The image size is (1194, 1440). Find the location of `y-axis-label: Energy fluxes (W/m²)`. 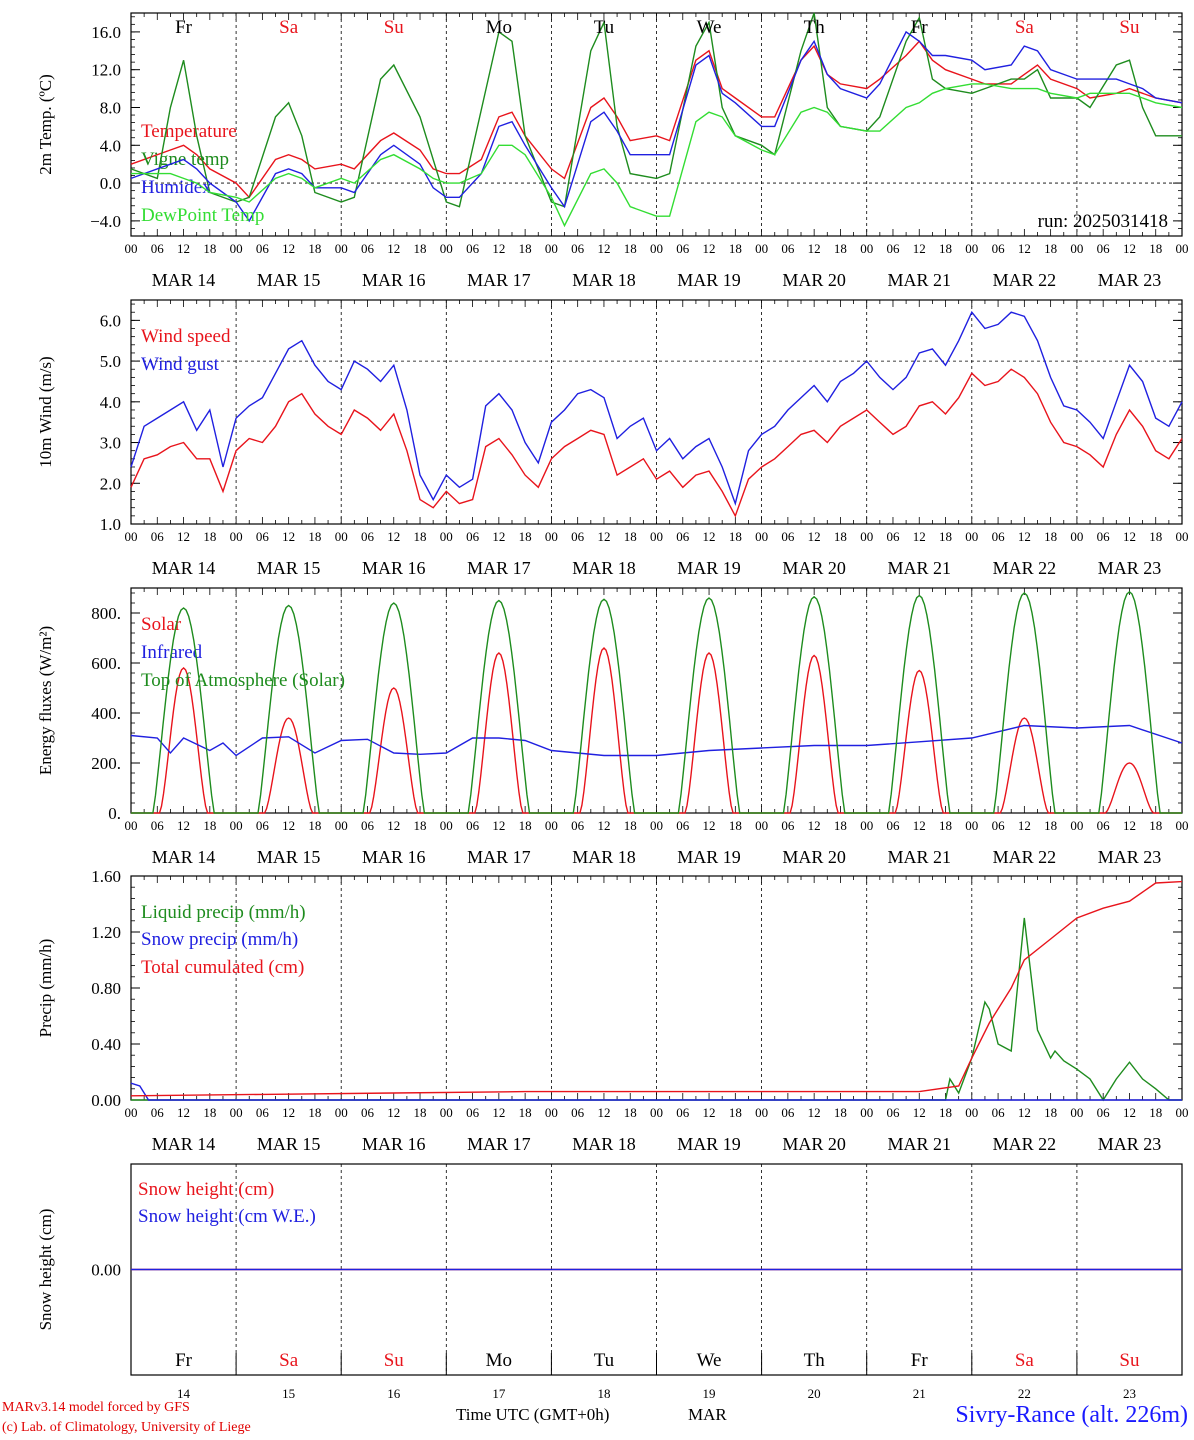

y-axis-label: Energy fluxes (W/m²) is located at coordinates (45, 700).